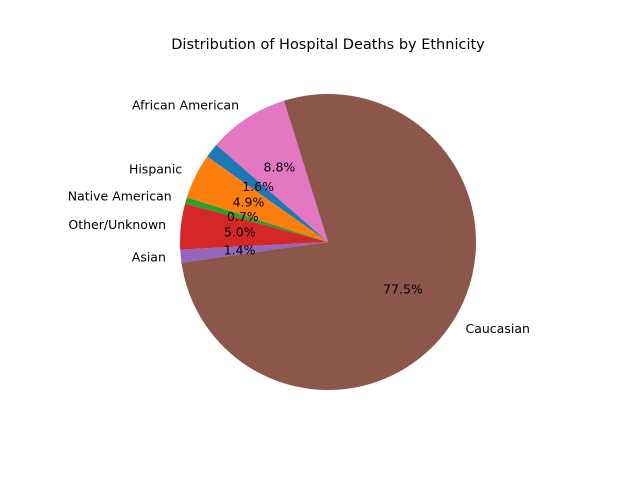  I want to click on slice-percent-label: 77.5%, so click(403, 289).